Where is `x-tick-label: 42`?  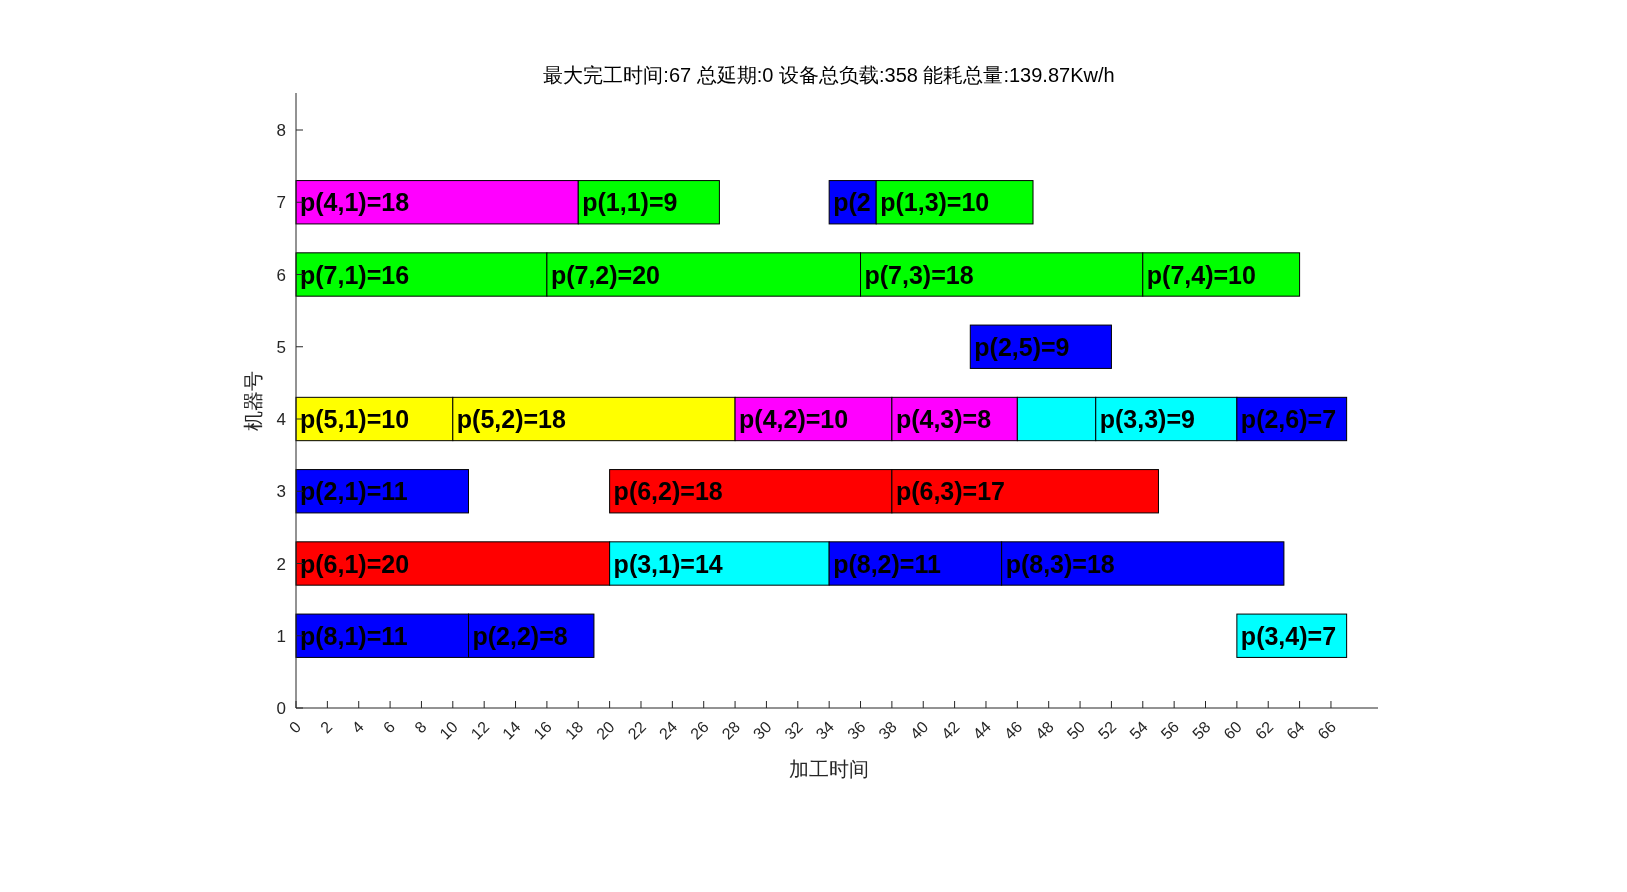 x-tick-label: 42 is located at coordinates (950, 730).